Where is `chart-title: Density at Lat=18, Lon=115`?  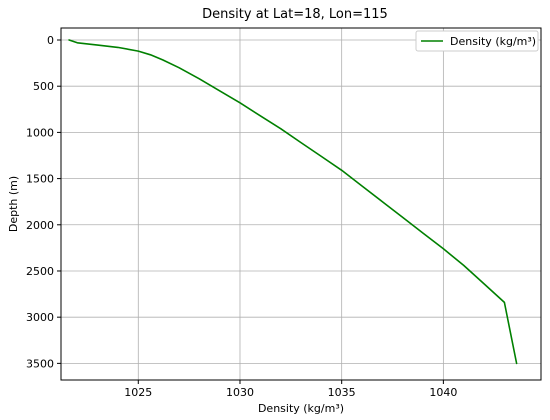
chart-title: Density at Lat=18, Lon=115 is located at coordinates (295, 14).